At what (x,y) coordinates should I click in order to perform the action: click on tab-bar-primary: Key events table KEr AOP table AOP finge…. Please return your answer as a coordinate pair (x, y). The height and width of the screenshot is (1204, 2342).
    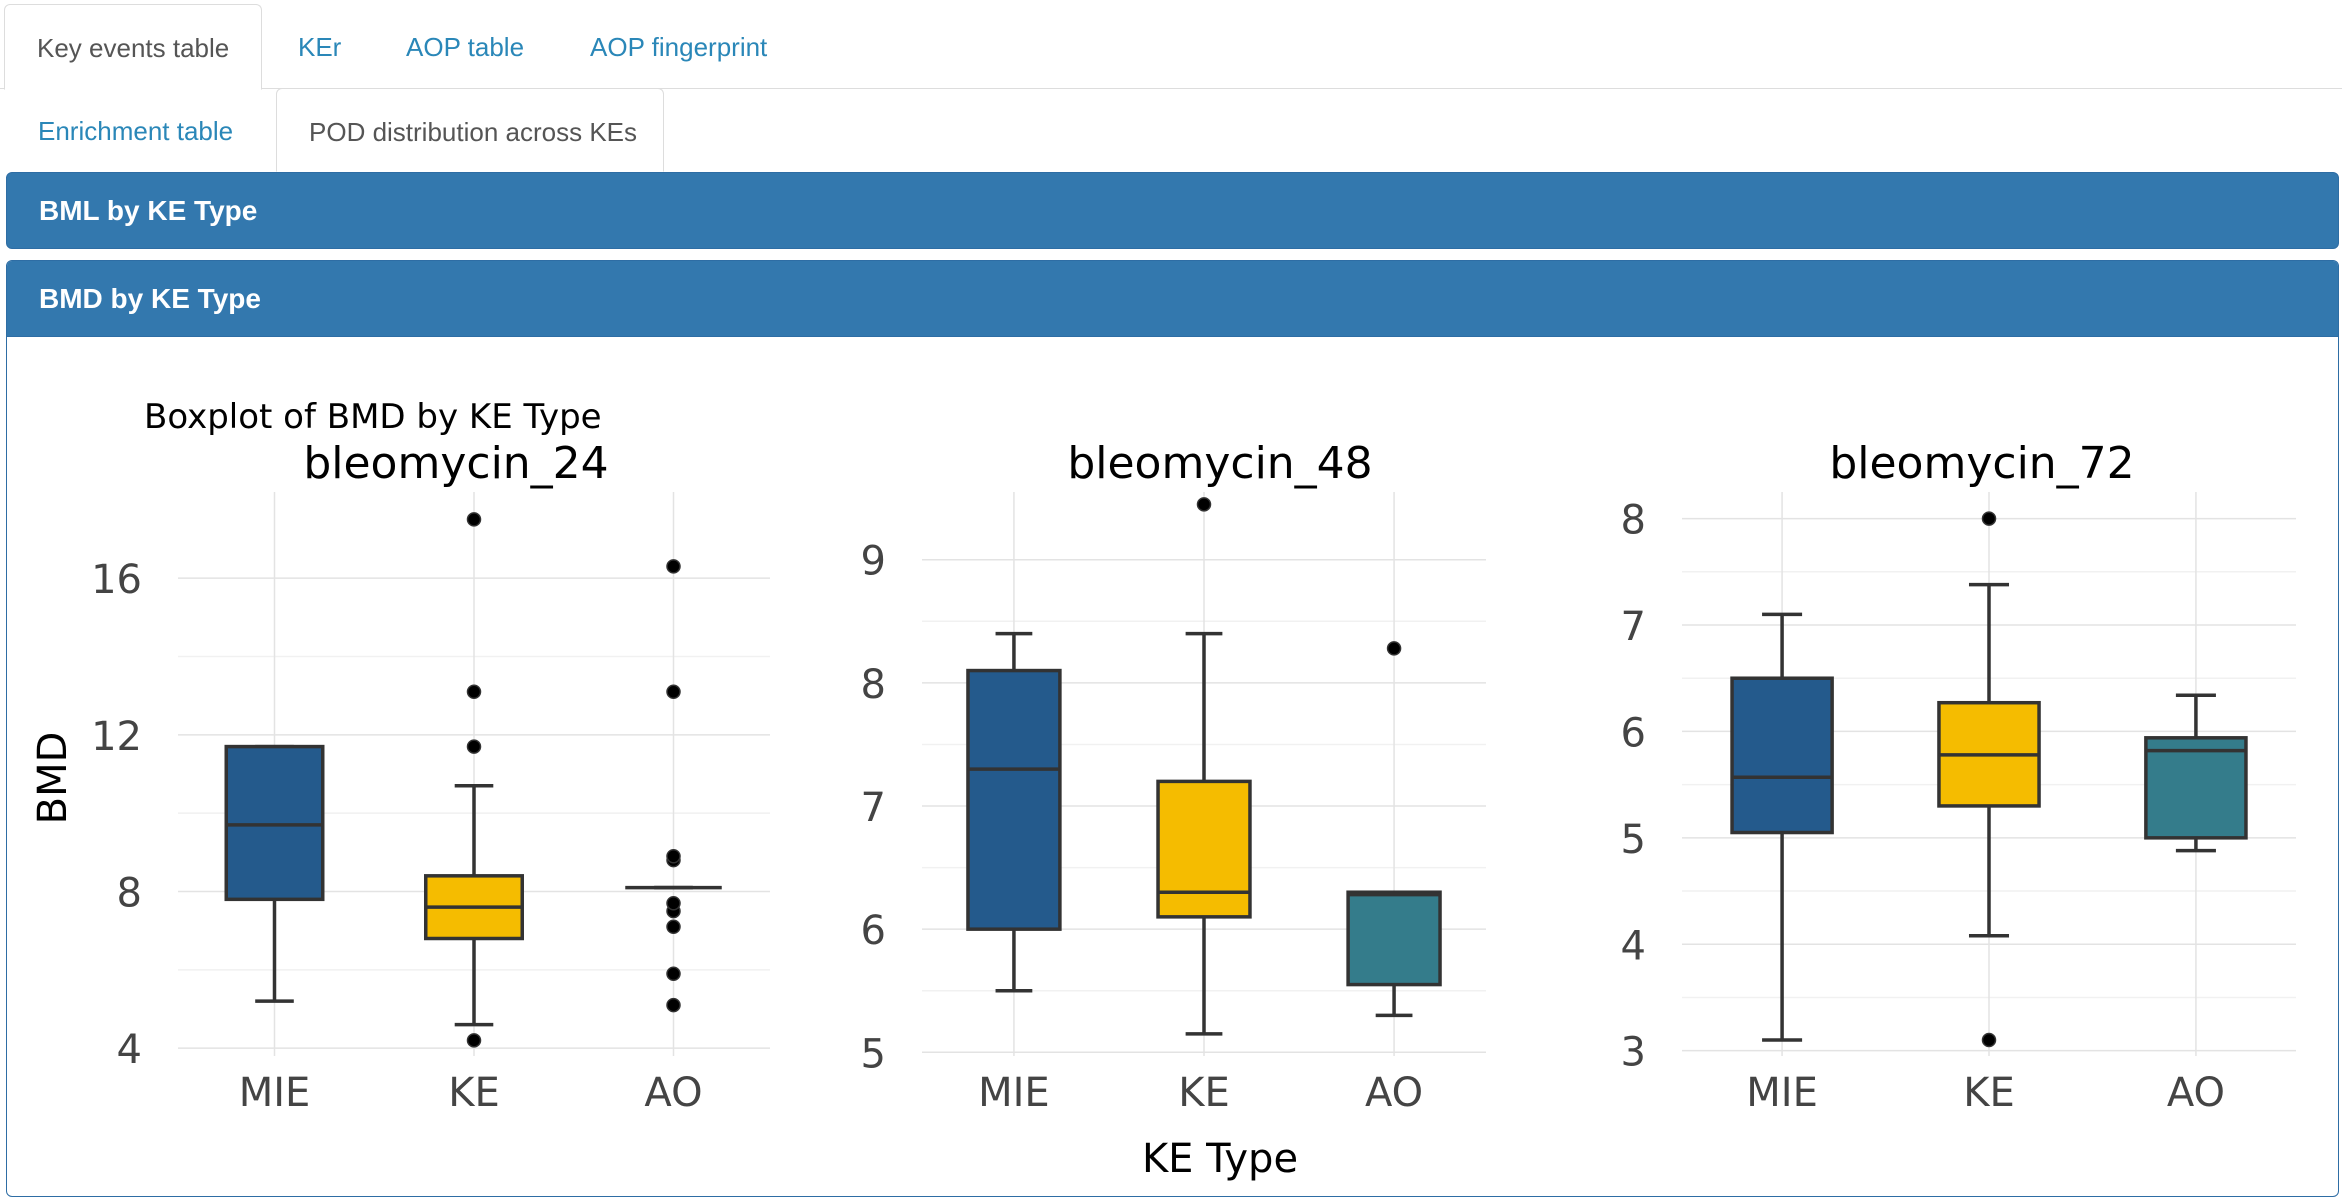
    Looking at the image, I should click on (1171, 45).